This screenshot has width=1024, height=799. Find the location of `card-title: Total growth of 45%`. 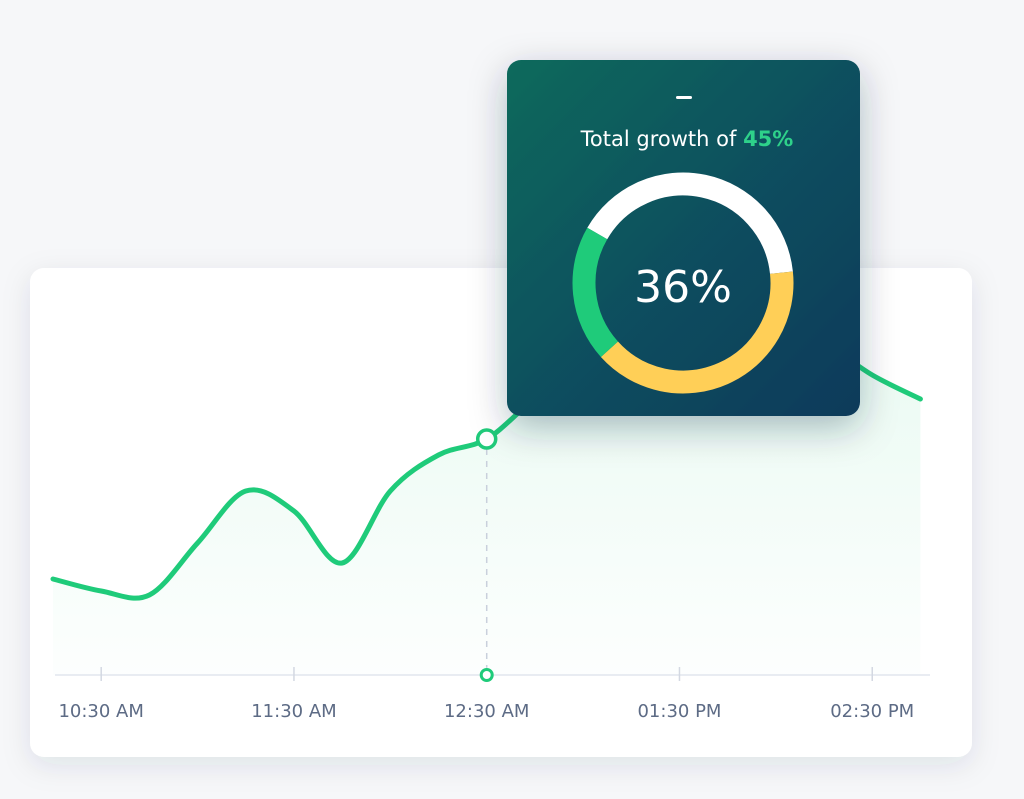

card-title: Total growth of 45% is located at coordinates (687, 139).